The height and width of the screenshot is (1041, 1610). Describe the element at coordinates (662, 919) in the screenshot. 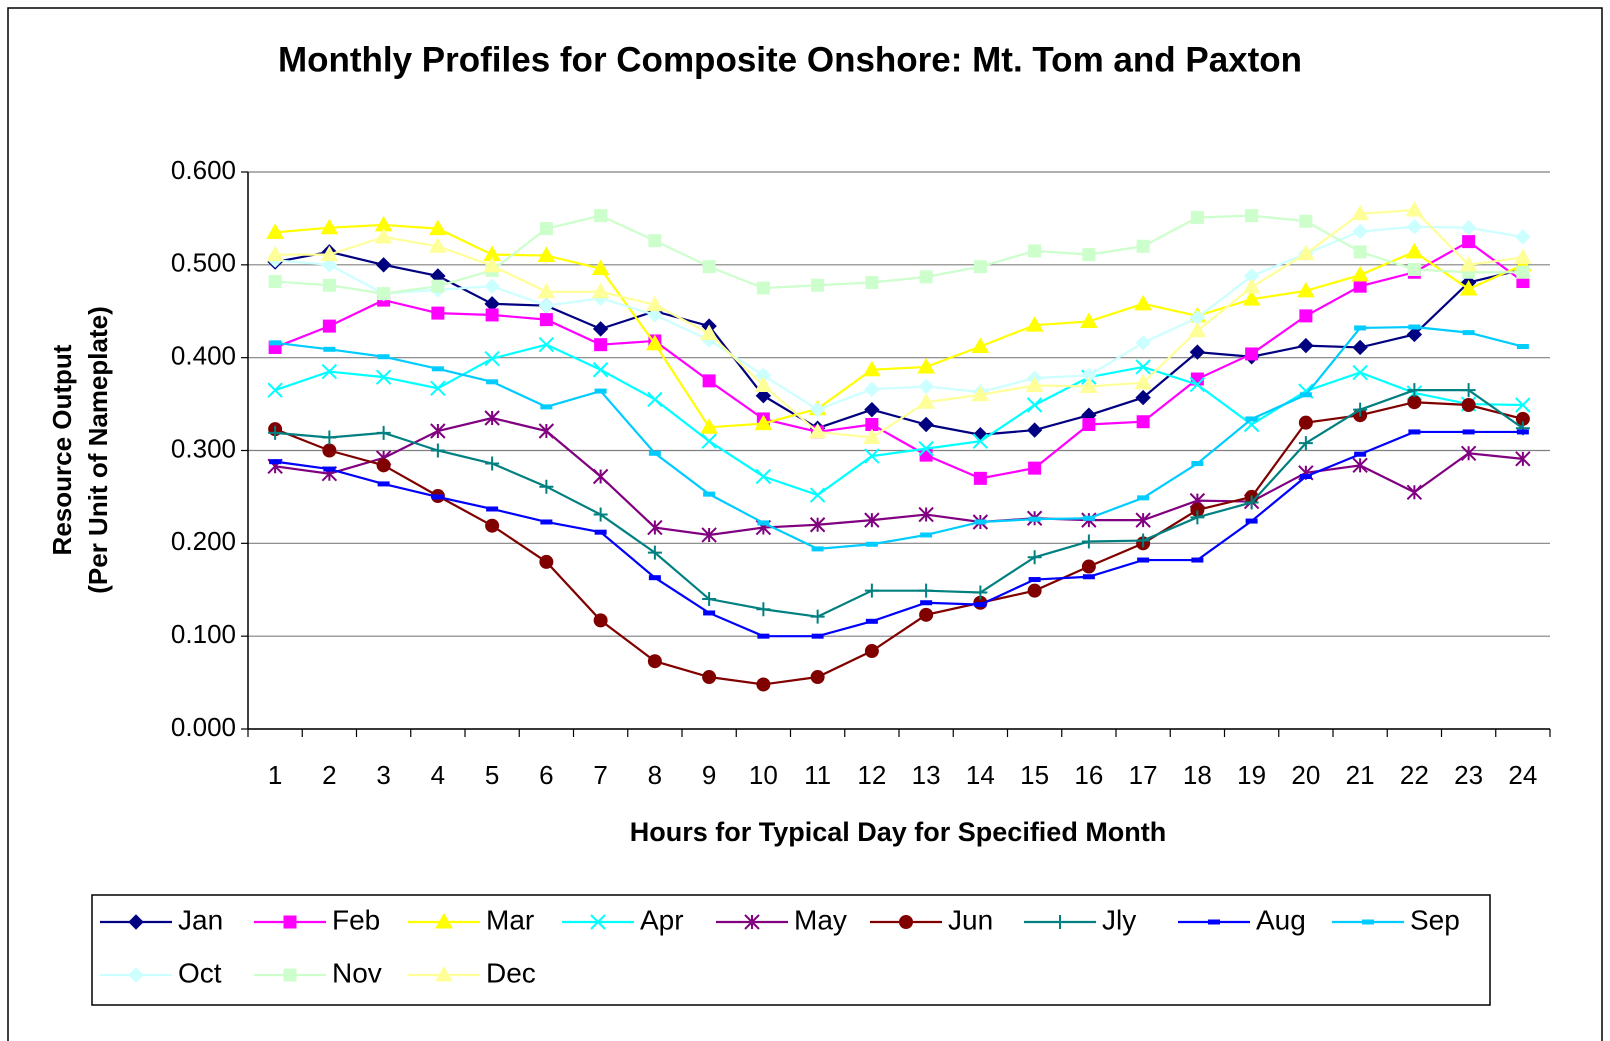

I see `legend-label: Apr` at that location.